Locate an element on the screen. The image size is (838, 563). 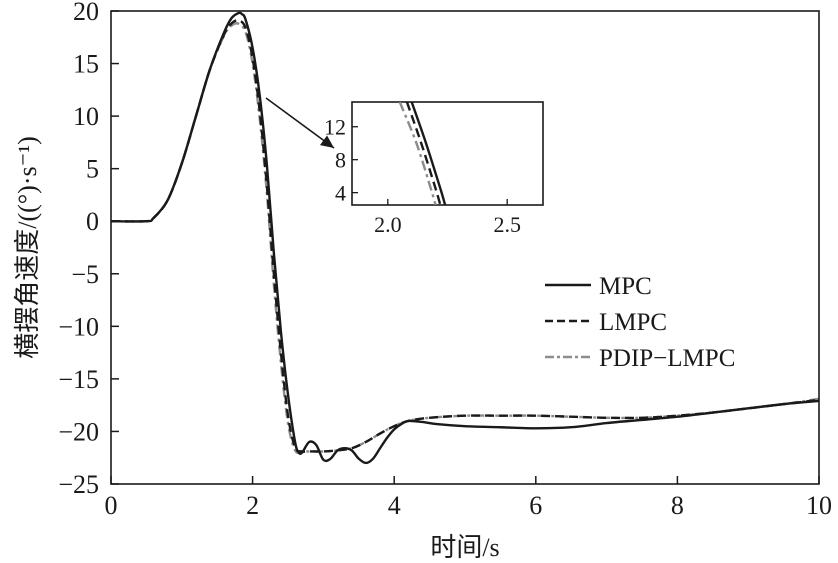
inset-lines is located at coordinates (422, 153).